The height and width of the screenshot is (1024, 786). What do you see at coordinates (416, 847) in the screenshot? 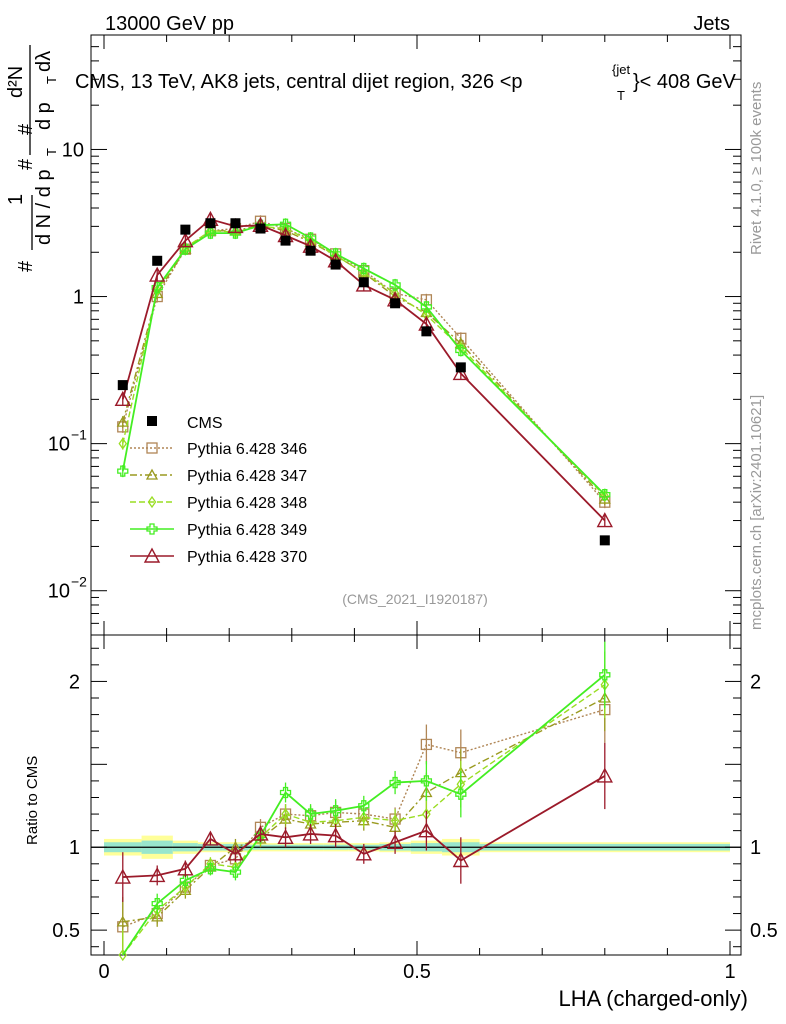
I see `ratio-uncertainty-band` at bounding box center [416, 847].